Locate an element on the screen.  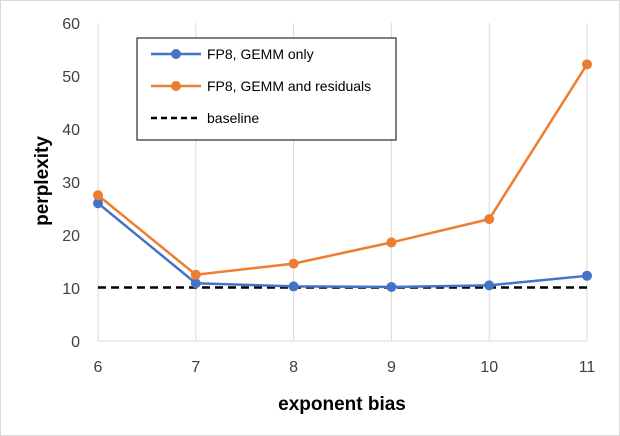
x-tick-label-9: 9 is located at coordinates (391, 367).